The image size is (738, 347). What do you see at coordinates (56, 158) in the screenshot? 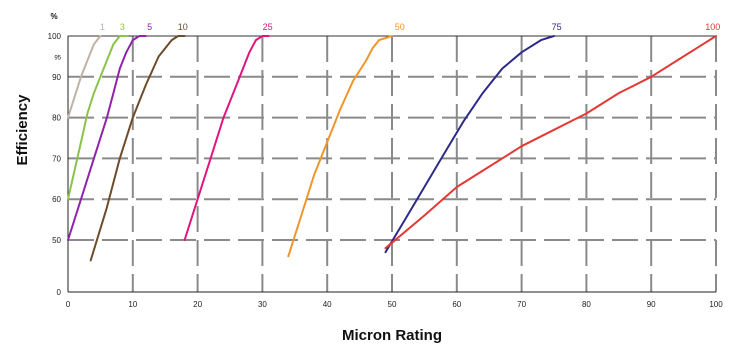
I see `y-tick-label: 70` at bounding box center [56, 158].